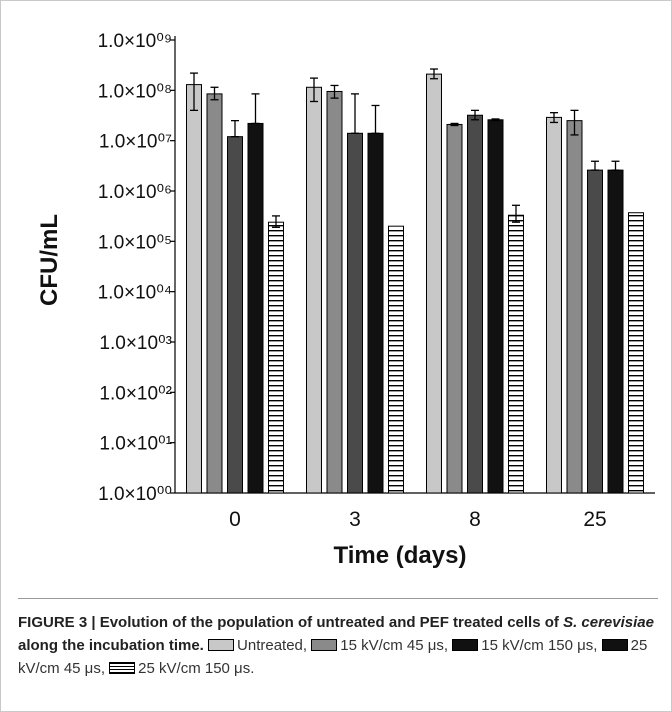  Describe the element at coordinates (135, 393) in the screenshot. I see `y-tick-label: 1.0×10⁰²` at that location.